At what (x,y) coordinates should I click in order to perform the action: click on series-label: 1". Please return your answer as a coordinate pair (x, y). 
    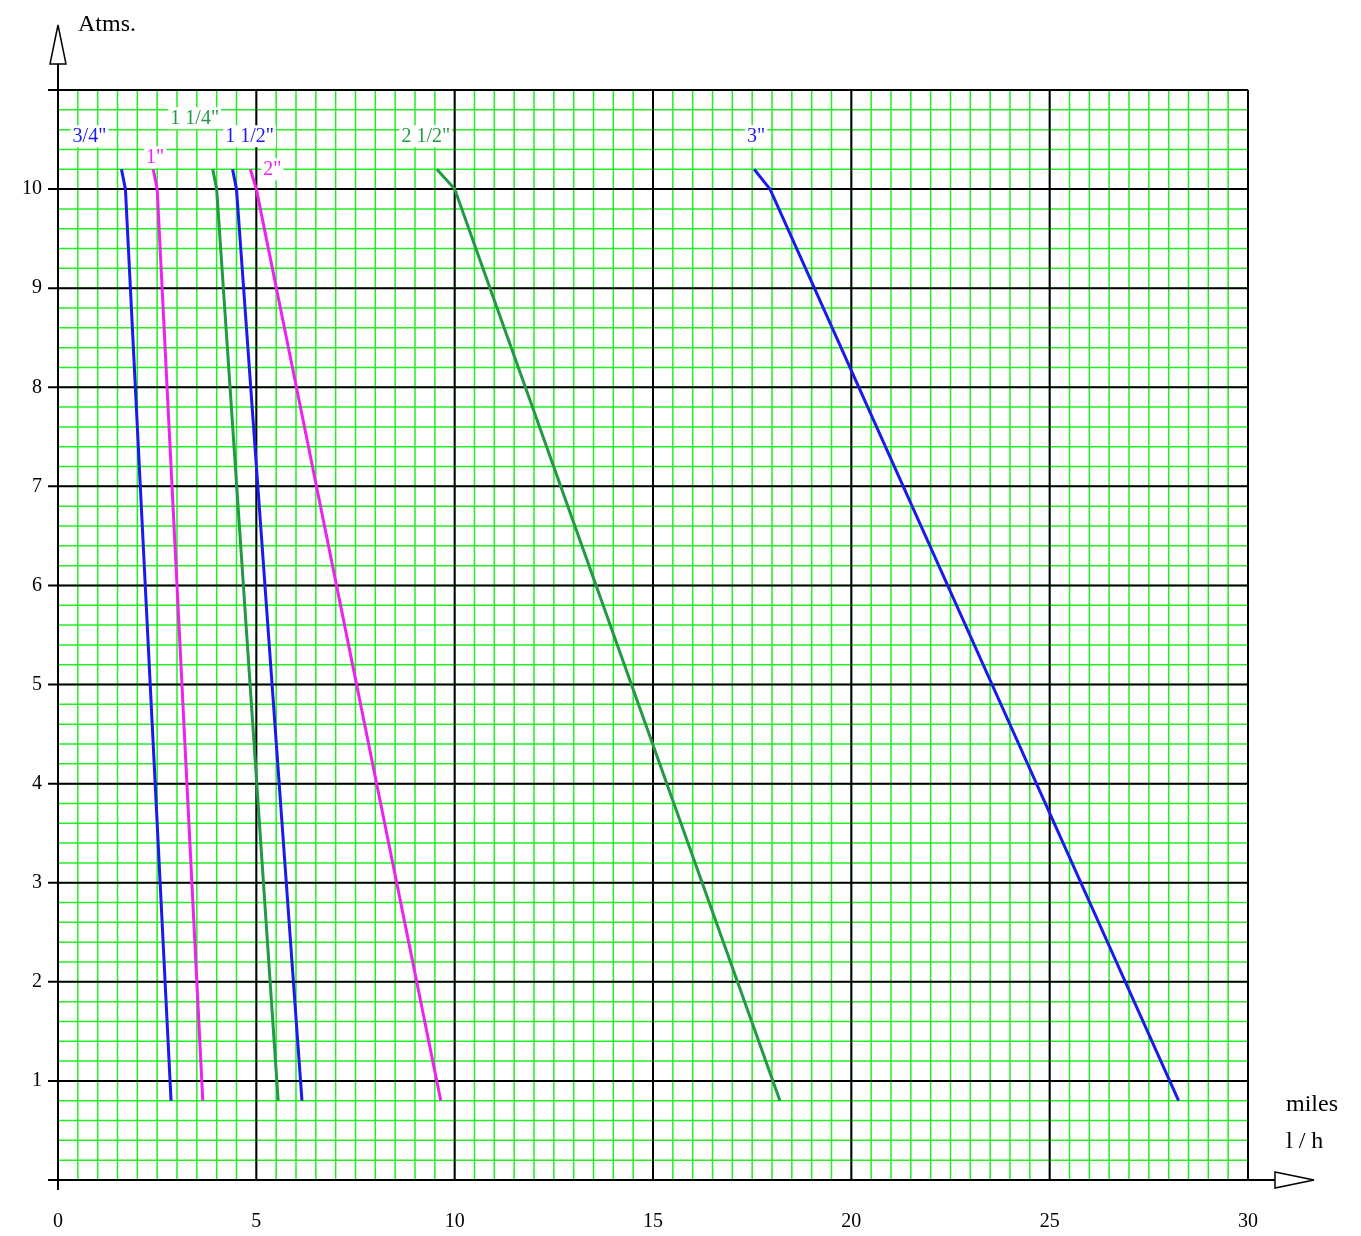
    Looking at the image, I should click on (155, 155).